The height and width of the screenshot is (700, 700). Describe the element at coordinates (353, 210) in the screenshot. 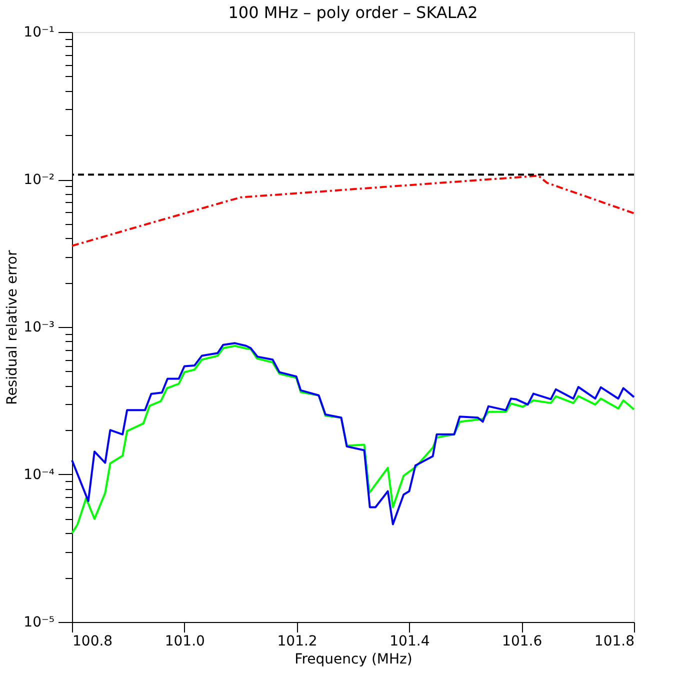

I see `line-series` at that location.